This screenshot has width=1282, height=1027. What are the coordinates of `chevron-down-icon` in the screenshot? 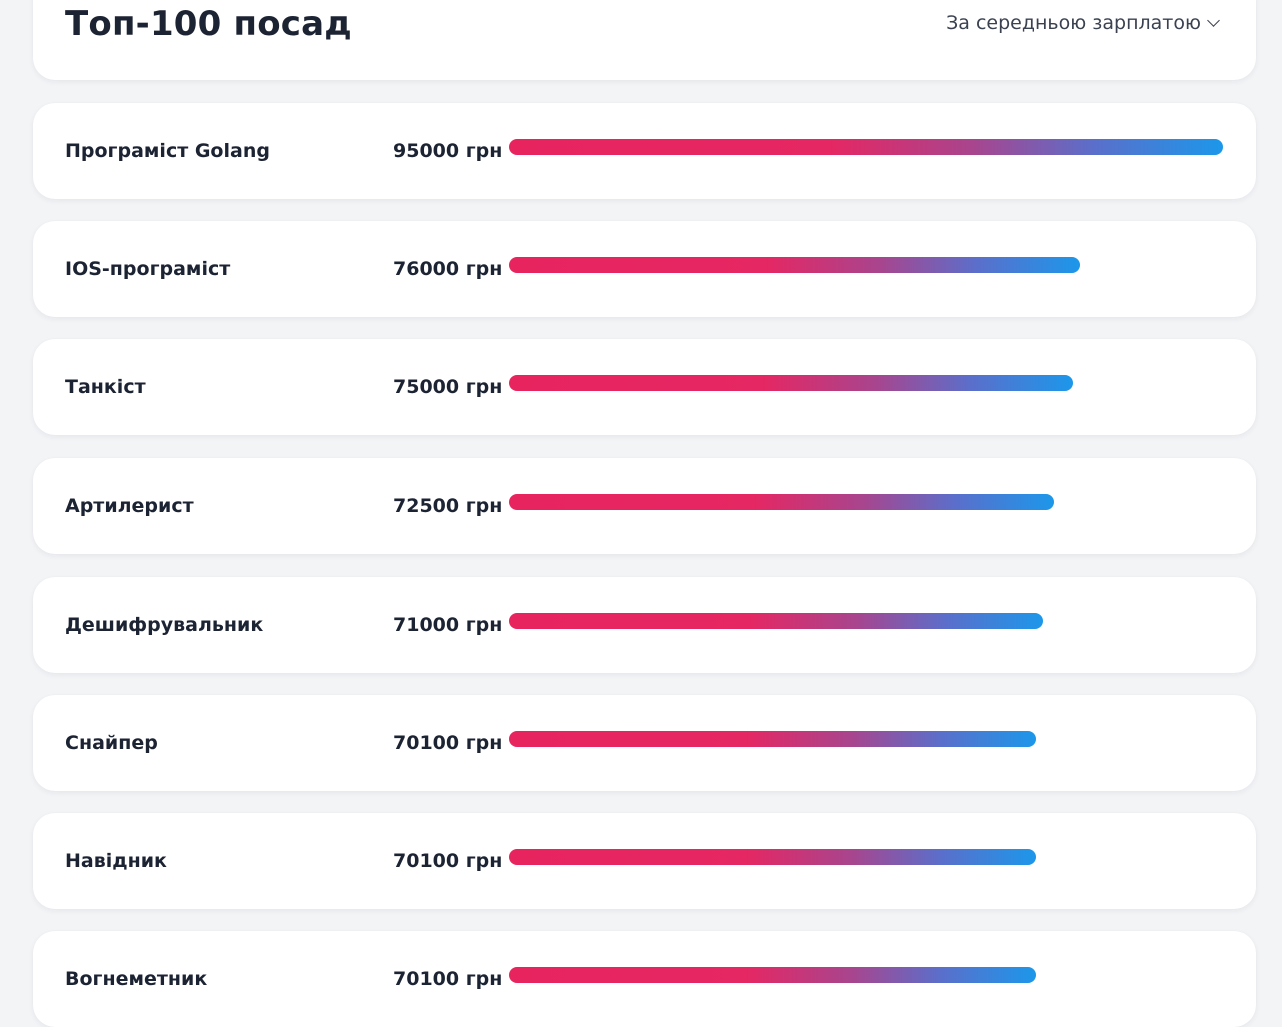 It's located at (1213, 20).